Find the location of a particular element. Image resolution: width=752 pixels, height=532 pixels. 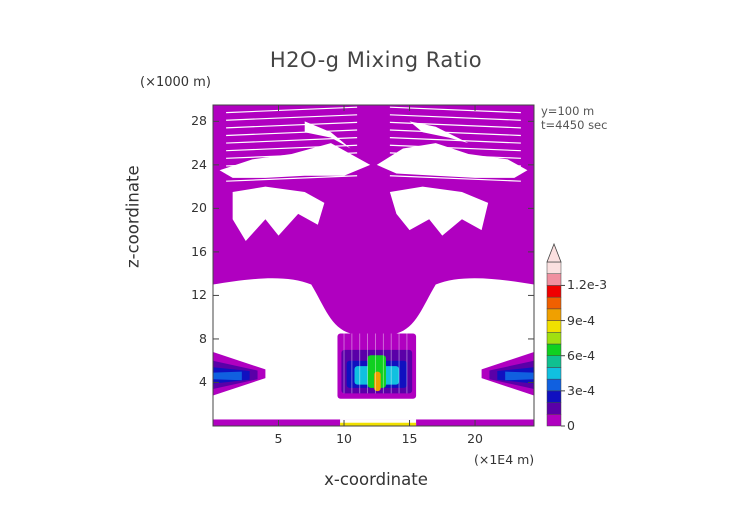

y-tick-label: 12 is located at coordinates (199, 295).